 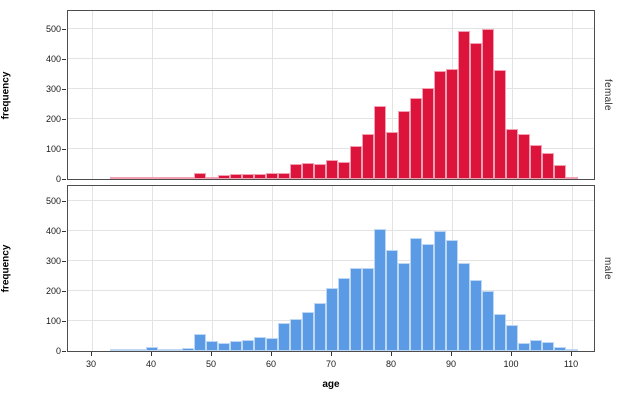 I want to click on x-tick-label-90: 90, so click(x=450, y=364).